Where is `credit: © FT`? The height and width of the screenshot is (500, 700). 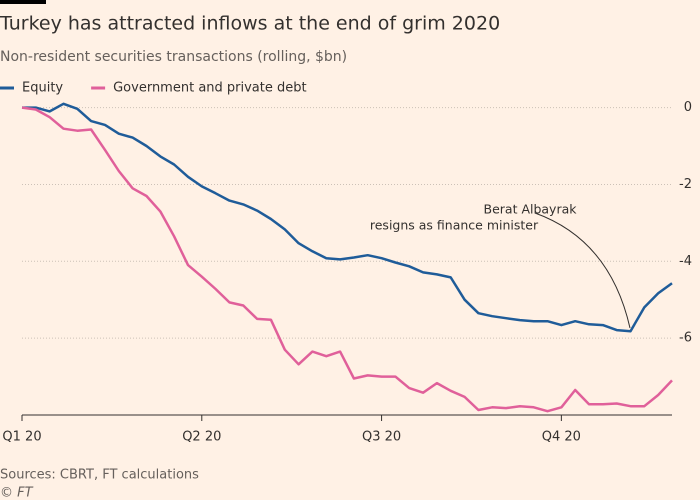 credit: © FT is located at coordinates (17, 493).